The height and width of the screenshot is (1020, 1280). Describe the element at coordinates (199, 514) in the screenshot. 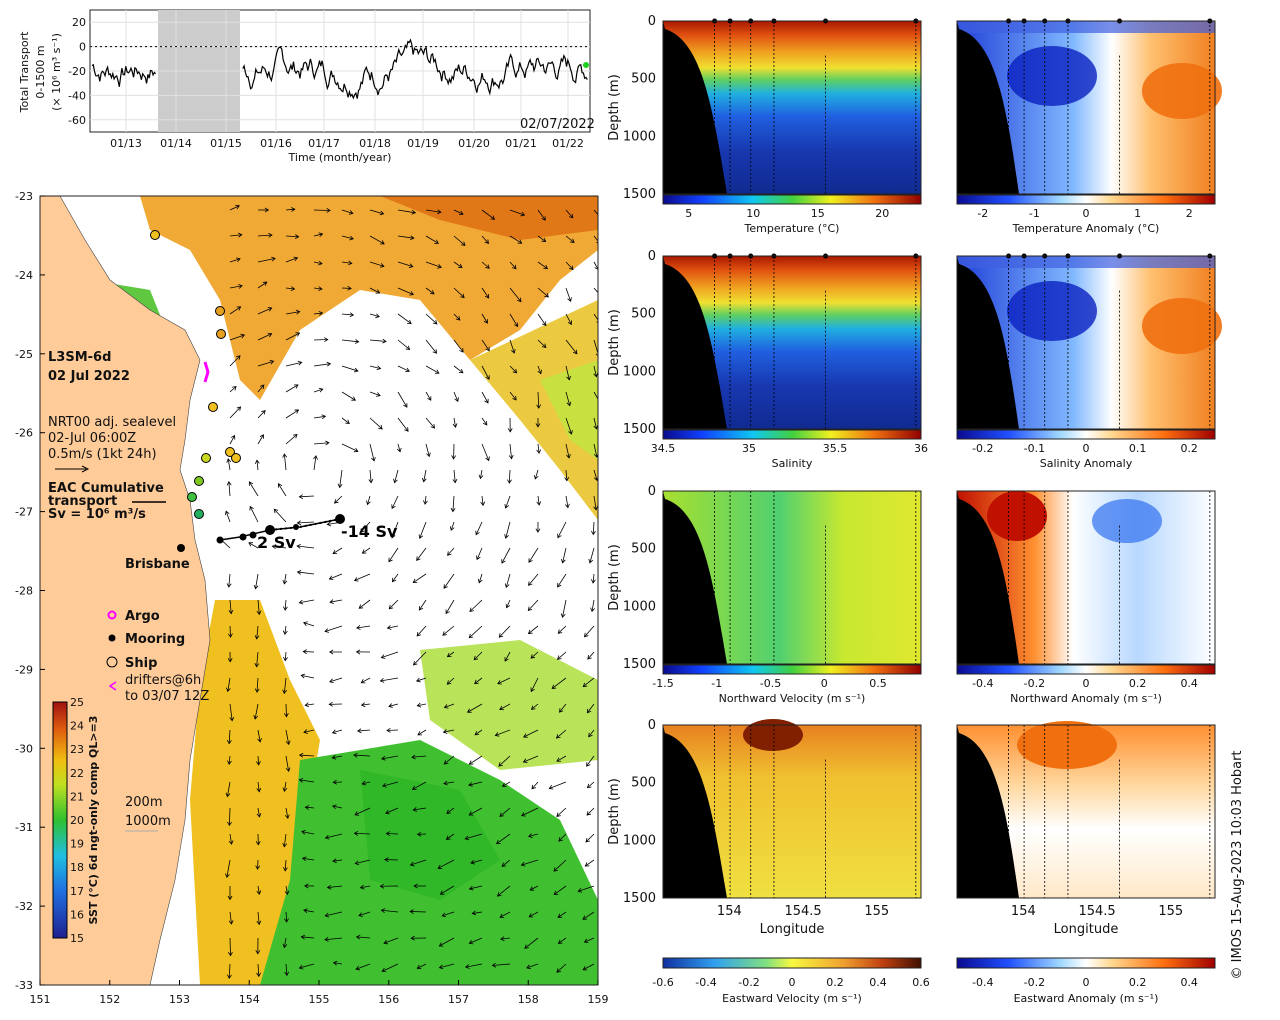

I see `ship-marker` at that location.